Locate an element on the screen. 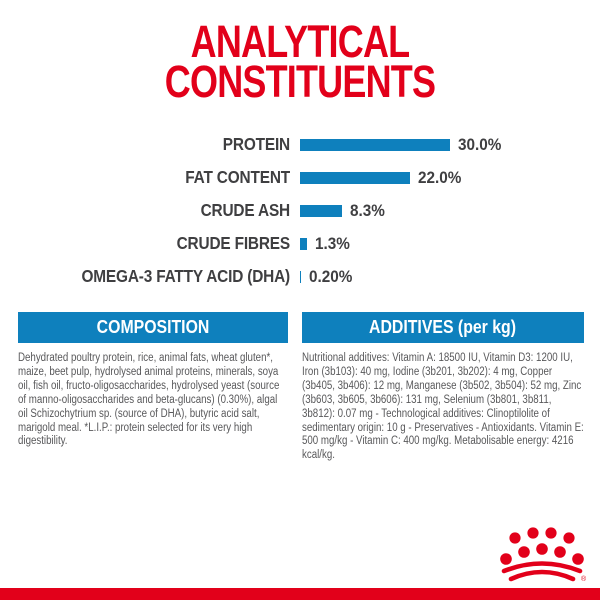 This screenshot has height=600, width=600. chart-value: 30.0% is located at coordinates (480, 144).